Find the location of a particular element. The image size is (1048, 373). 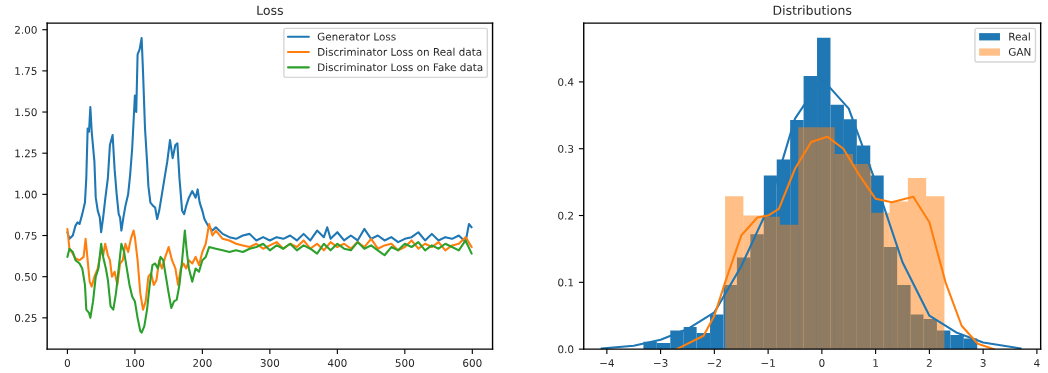

y-tick-label: 1.00 is located at coordinates (26, 194).